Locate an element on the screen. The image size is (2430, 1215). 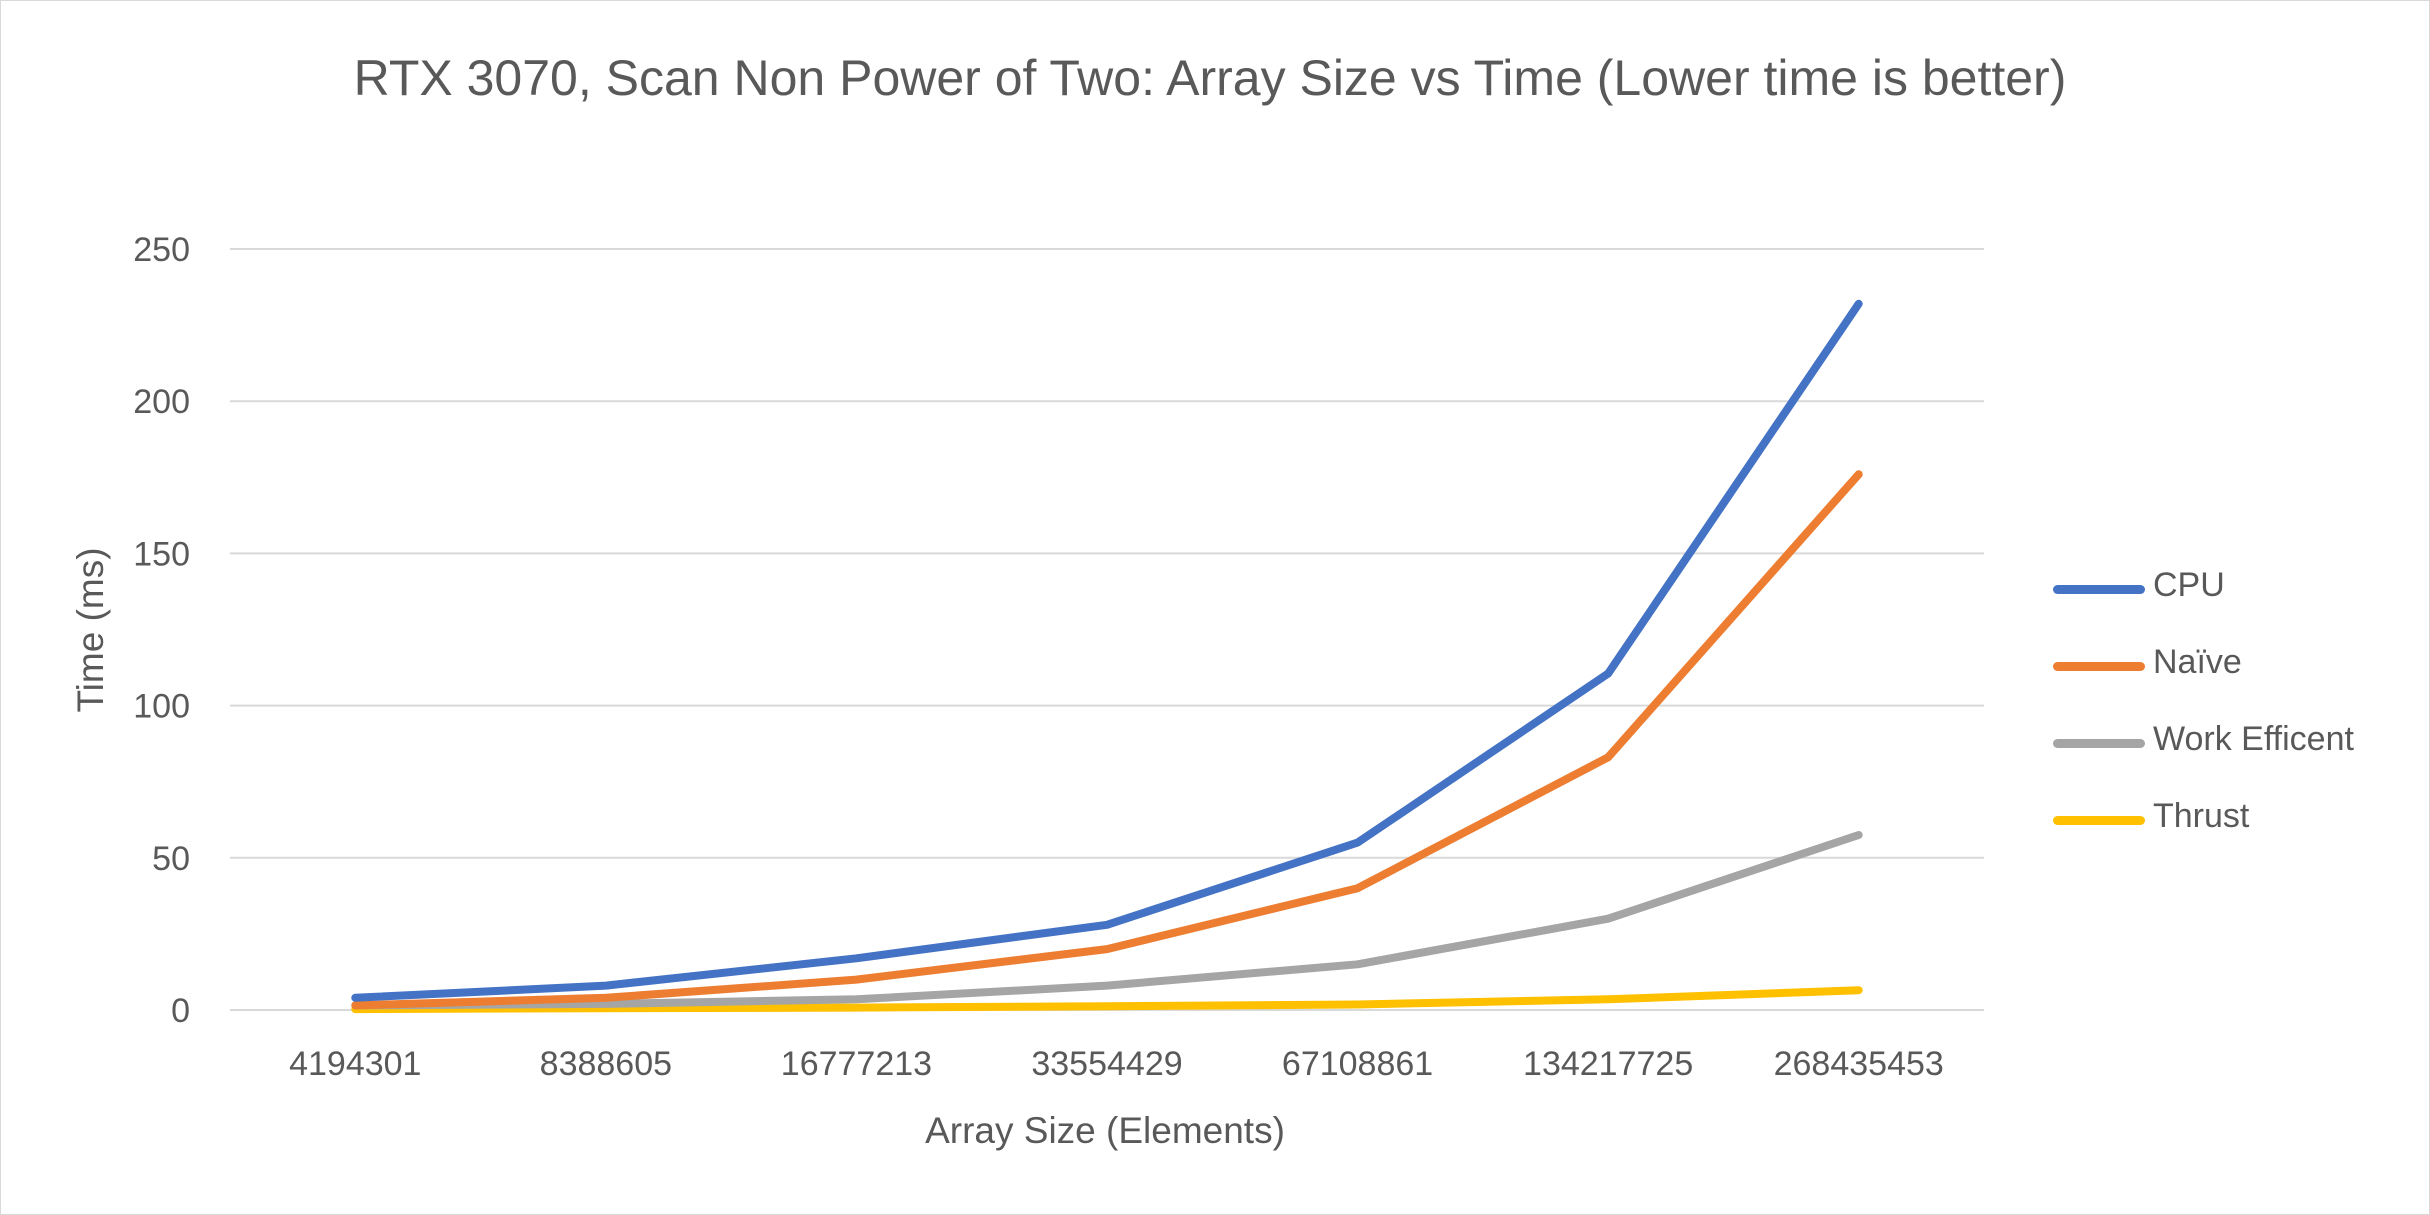
y-axis-title: Time (ms) is located at coordinates (90, 629).